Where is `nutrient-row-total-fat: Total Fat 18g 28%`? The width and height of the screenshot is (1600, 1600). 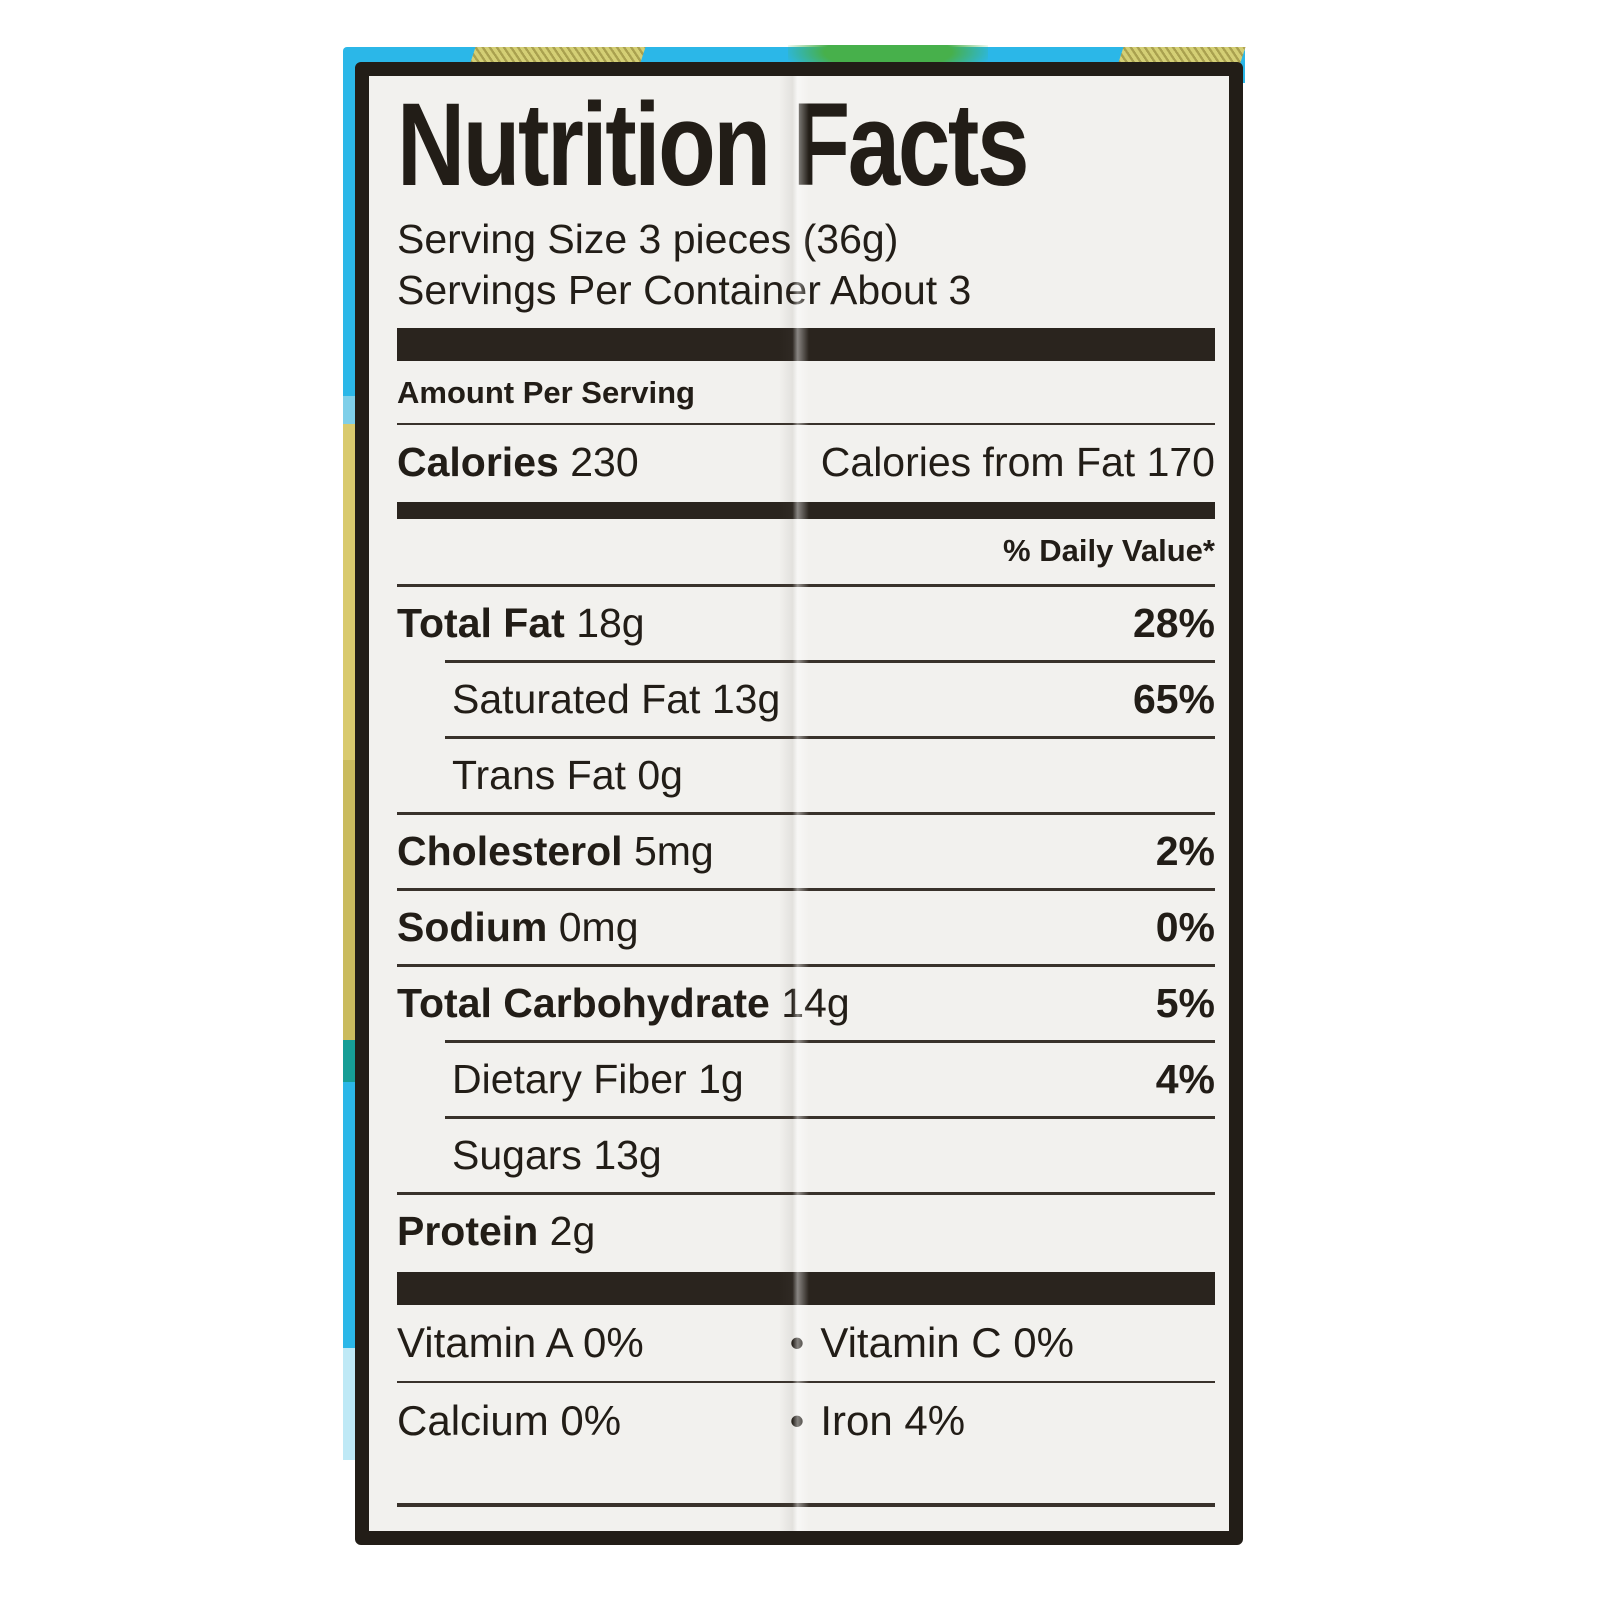
nutrient-row-total-fat: Total Fat 18g 28% is located at coordinates (806, 623).